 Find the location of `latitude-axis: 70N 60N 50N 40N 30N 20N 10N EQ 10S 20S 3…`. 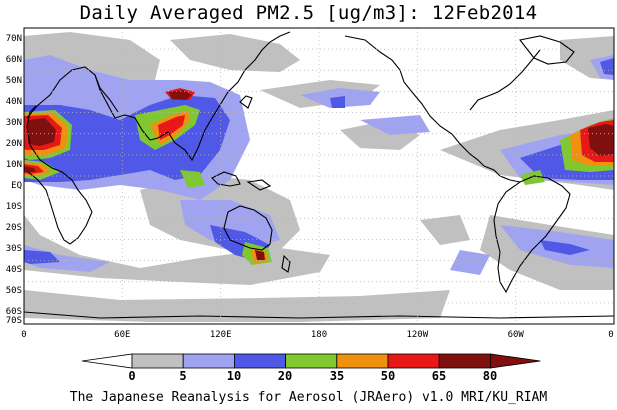

latitude-axis: 70N 60N 50N 40N 30N 20N 10N EQ 10S 20S 3… is located at coordinates (14, 180).